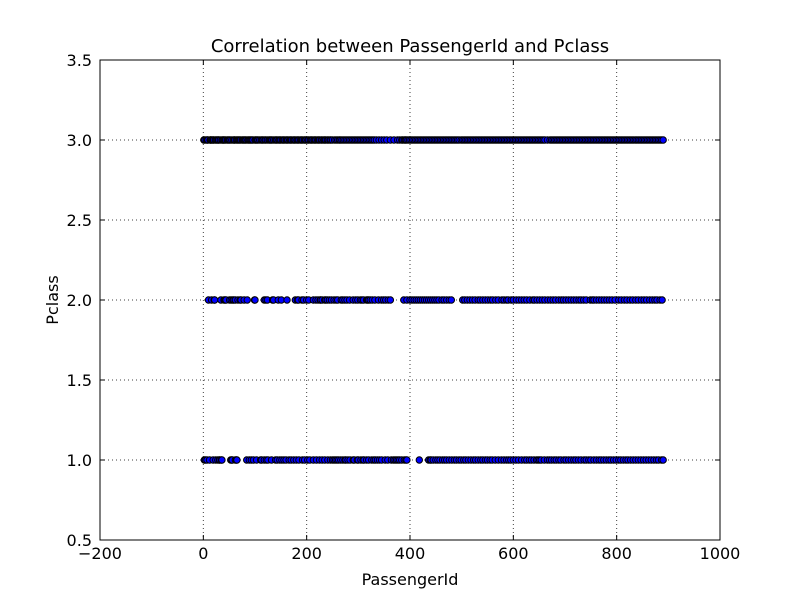 The image size is (800, 600). What do you see at coordinates (100, 553) in the screenshot?
I see `x-tick-label: −200` at bounding box center [100, 553].